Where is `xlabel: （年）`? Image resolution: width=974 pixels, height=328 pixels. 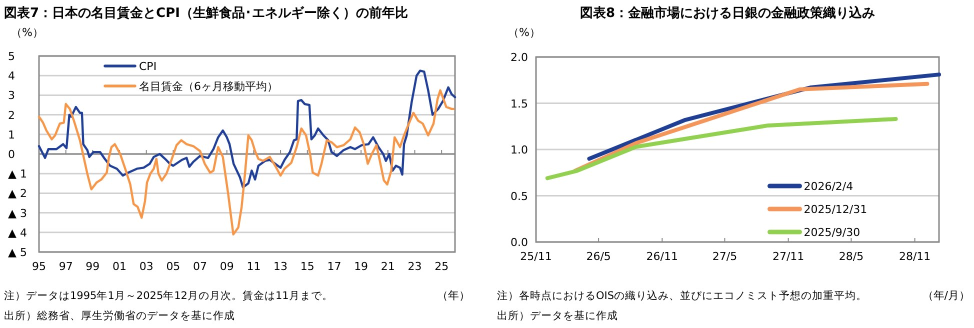
xlabel: （年） is located at coordinates (453, 295).